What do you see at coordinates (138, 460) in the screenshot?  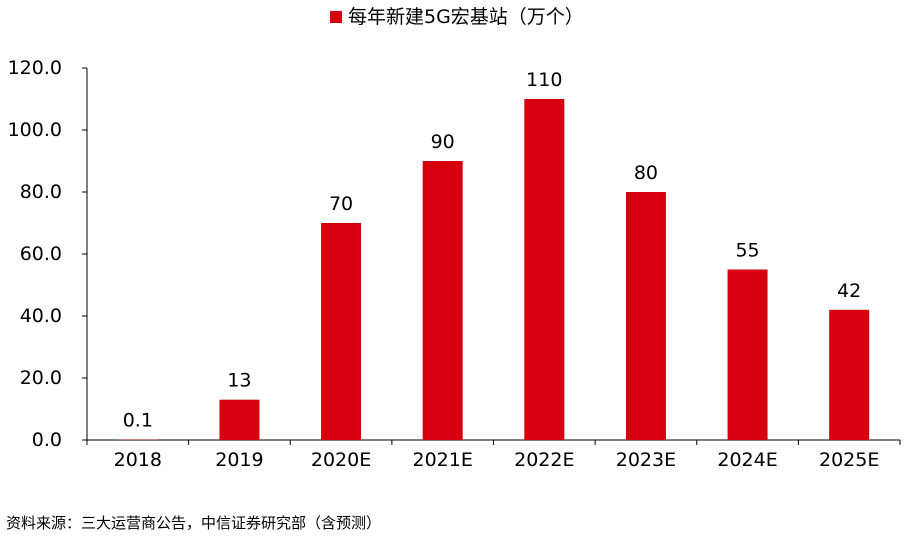 I see `x-tick-label: 2018` at bounding box center [138, 460].